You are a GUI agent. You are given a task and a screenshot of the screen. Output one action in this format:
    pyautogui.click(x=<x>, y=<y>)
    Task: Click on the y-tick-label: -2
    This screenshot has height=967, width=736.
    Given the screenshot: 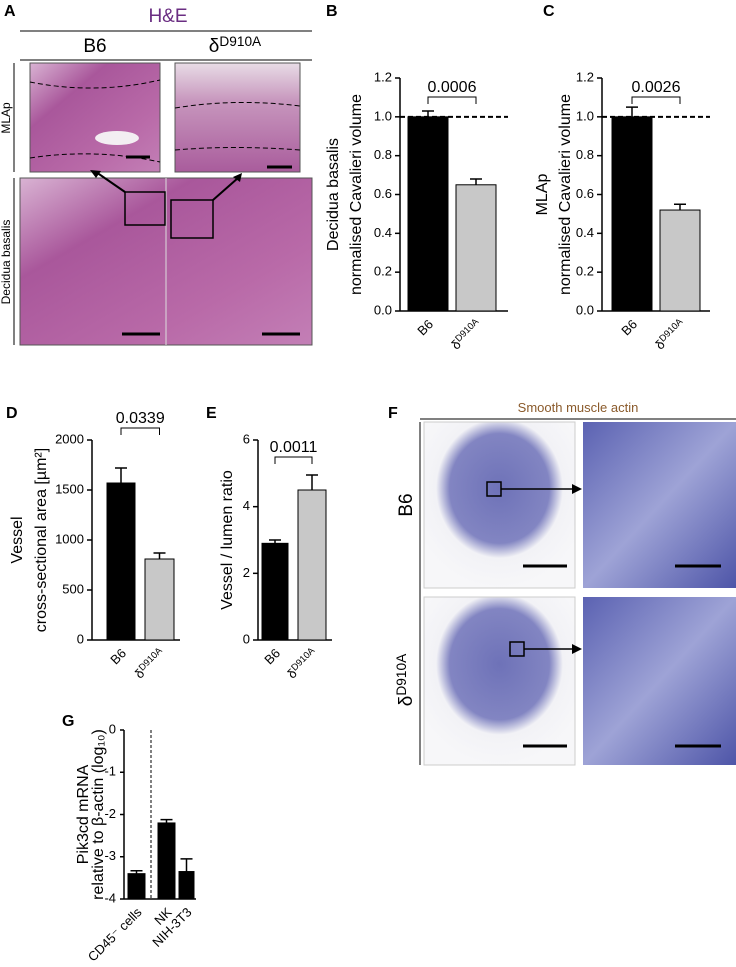 What is the action you would take?
    pyautogui.click(x=110, y=813)
    